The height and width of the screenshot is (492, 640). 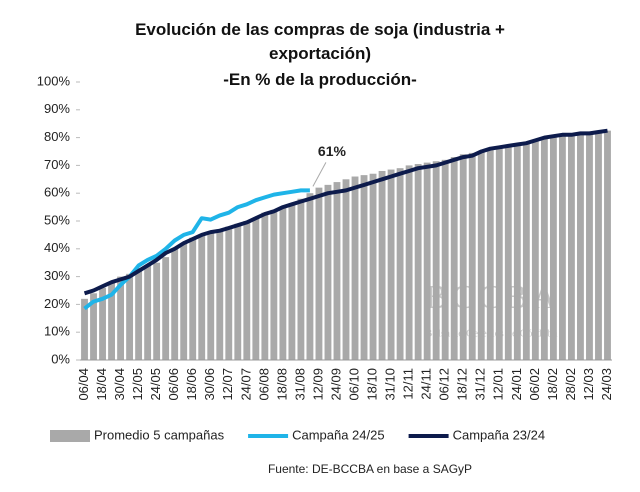 I want to click on annotation-leader, so click(x=319, y=174).